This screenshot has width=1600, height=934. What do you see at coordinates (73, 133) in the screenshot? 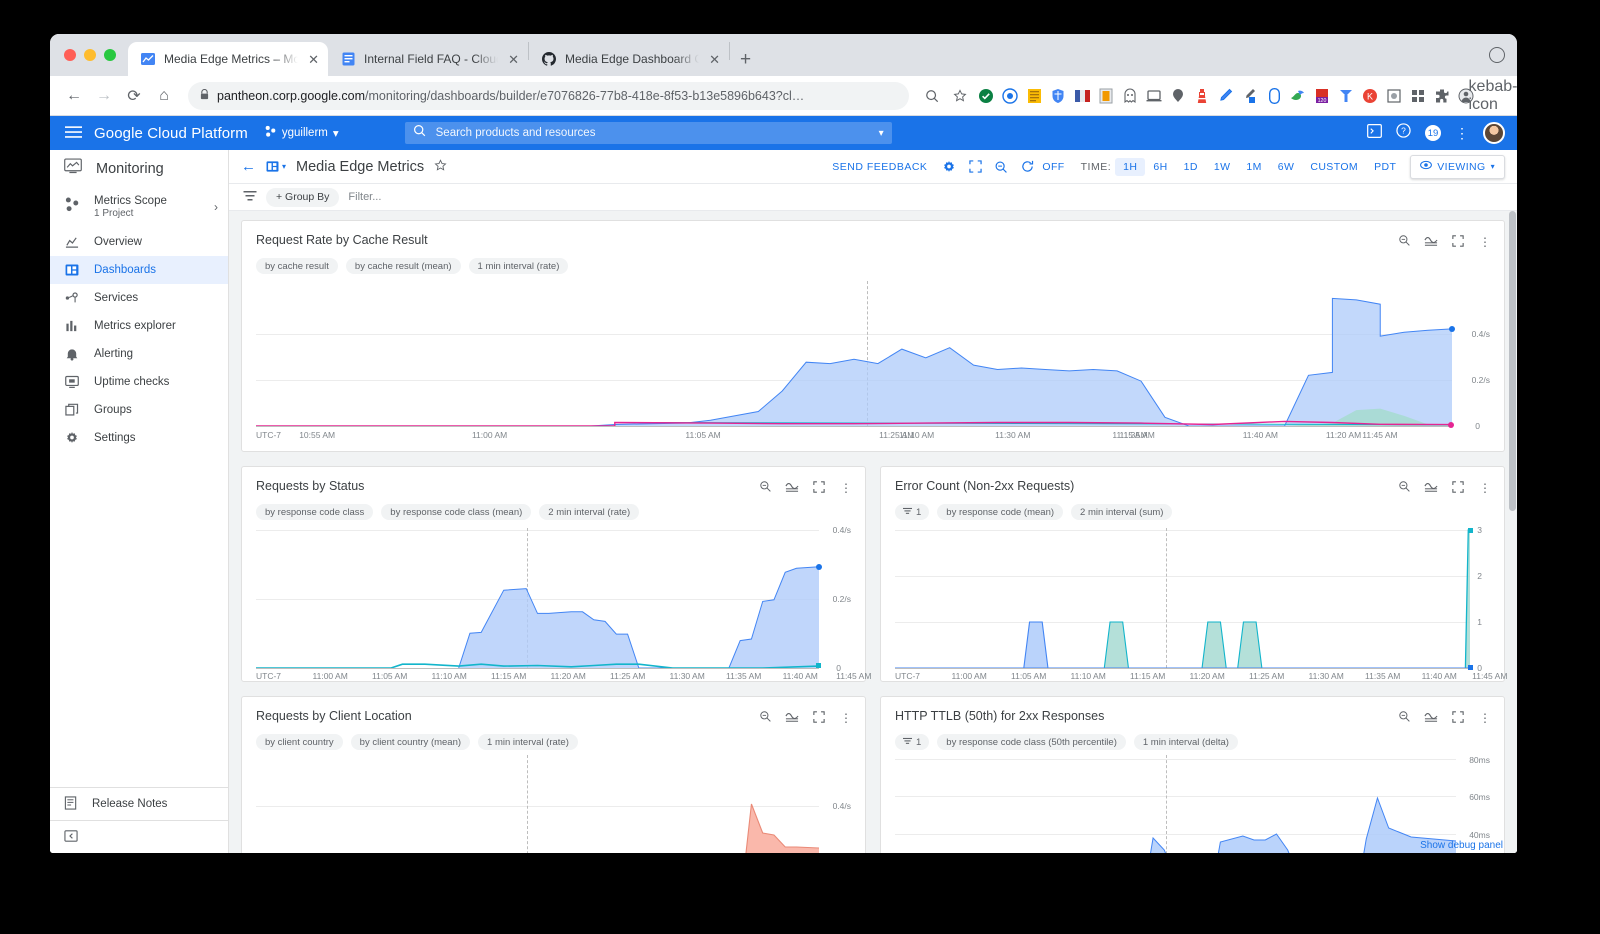
I see `hamburger-icon` at bounding box center [73, 133].